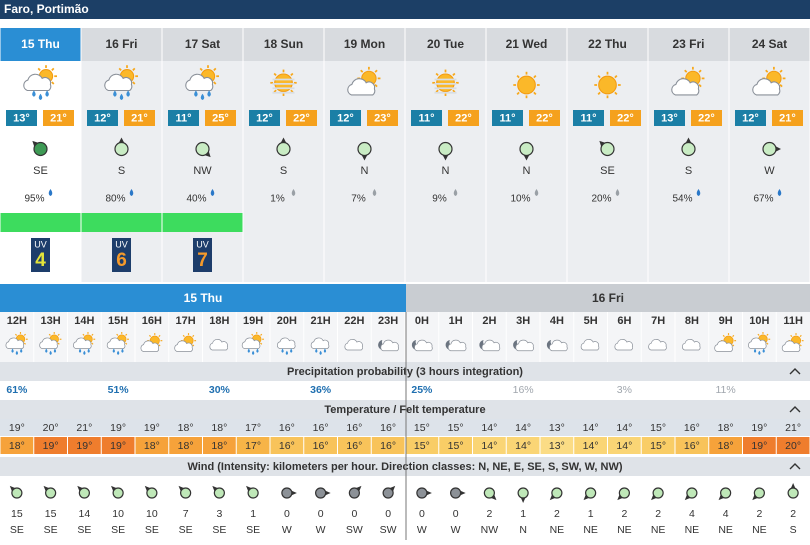 This screenshot has height=545, width=810. Describe the element at coordinates (490, 530) in the screenshot. I see `hour-wind-direction: NW` at that location.